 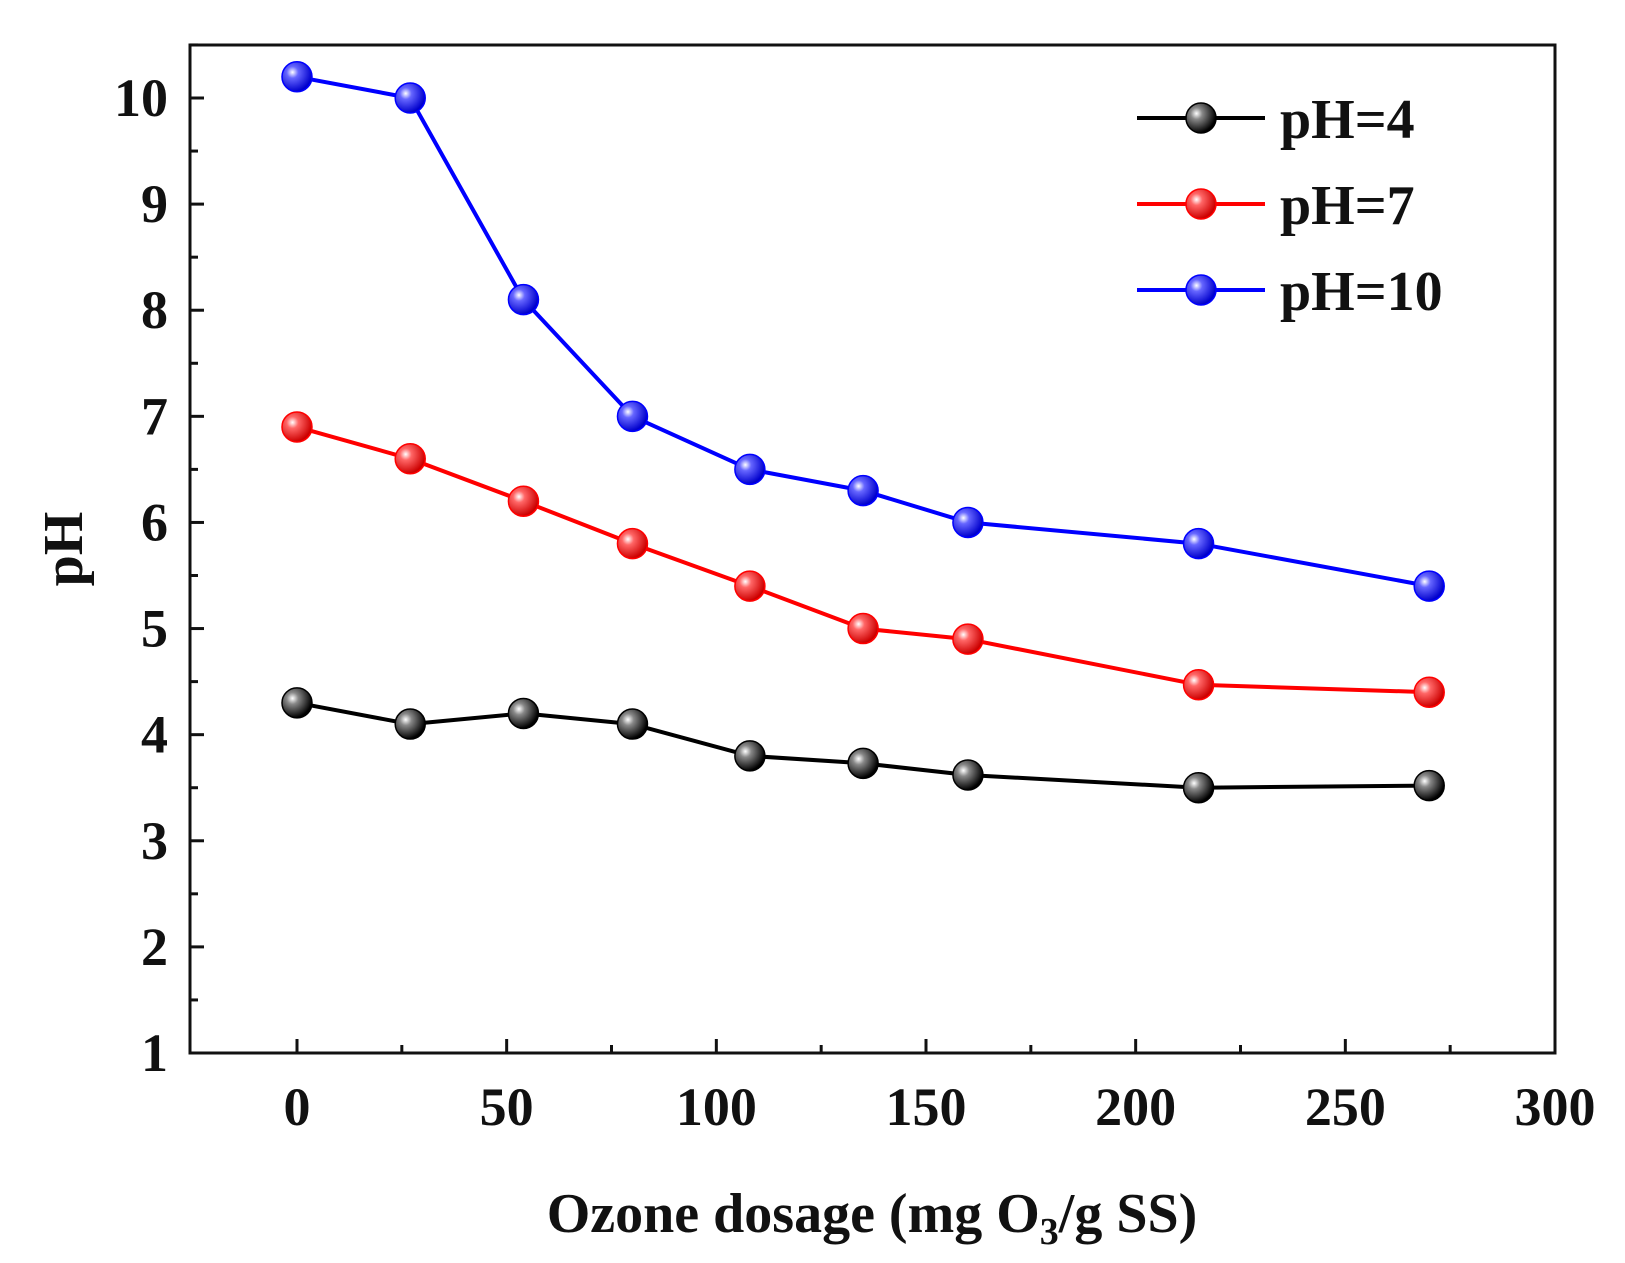 What do you see at coordinates (154, 1053) in the screenshot?
I see `y-tick-label: 1` at bounding box center [154, 1053].